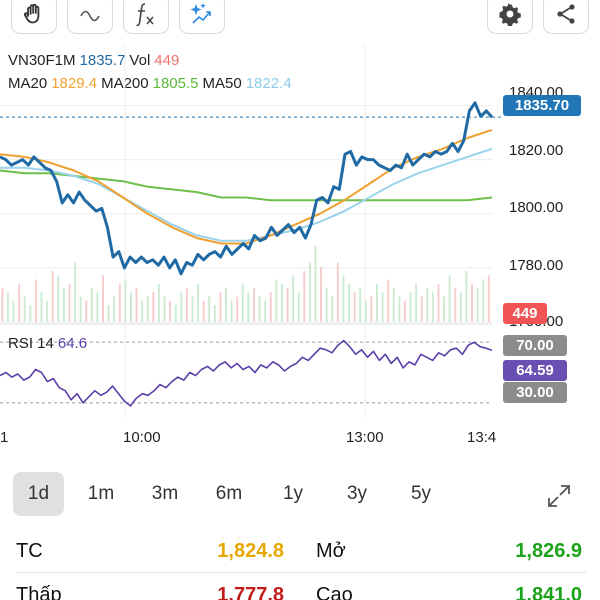  I want to click on expand-icon, so click(559, 496).